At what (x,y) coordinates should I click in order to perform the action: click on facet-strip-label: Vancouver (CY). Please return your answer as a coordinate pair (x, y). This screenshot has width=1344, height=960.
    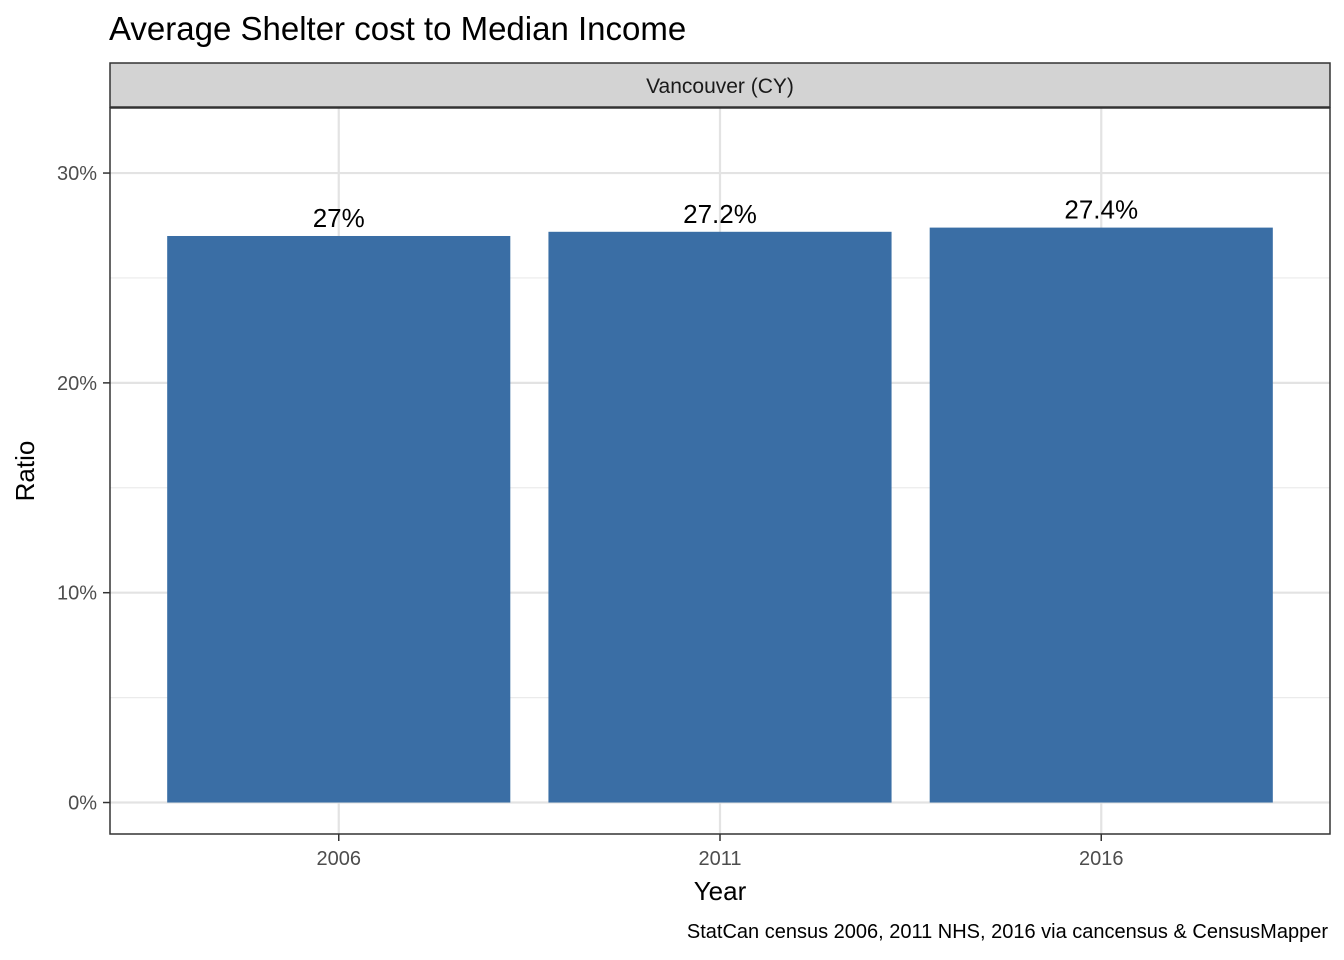
    Looking at the image, I should click on (720, 86).